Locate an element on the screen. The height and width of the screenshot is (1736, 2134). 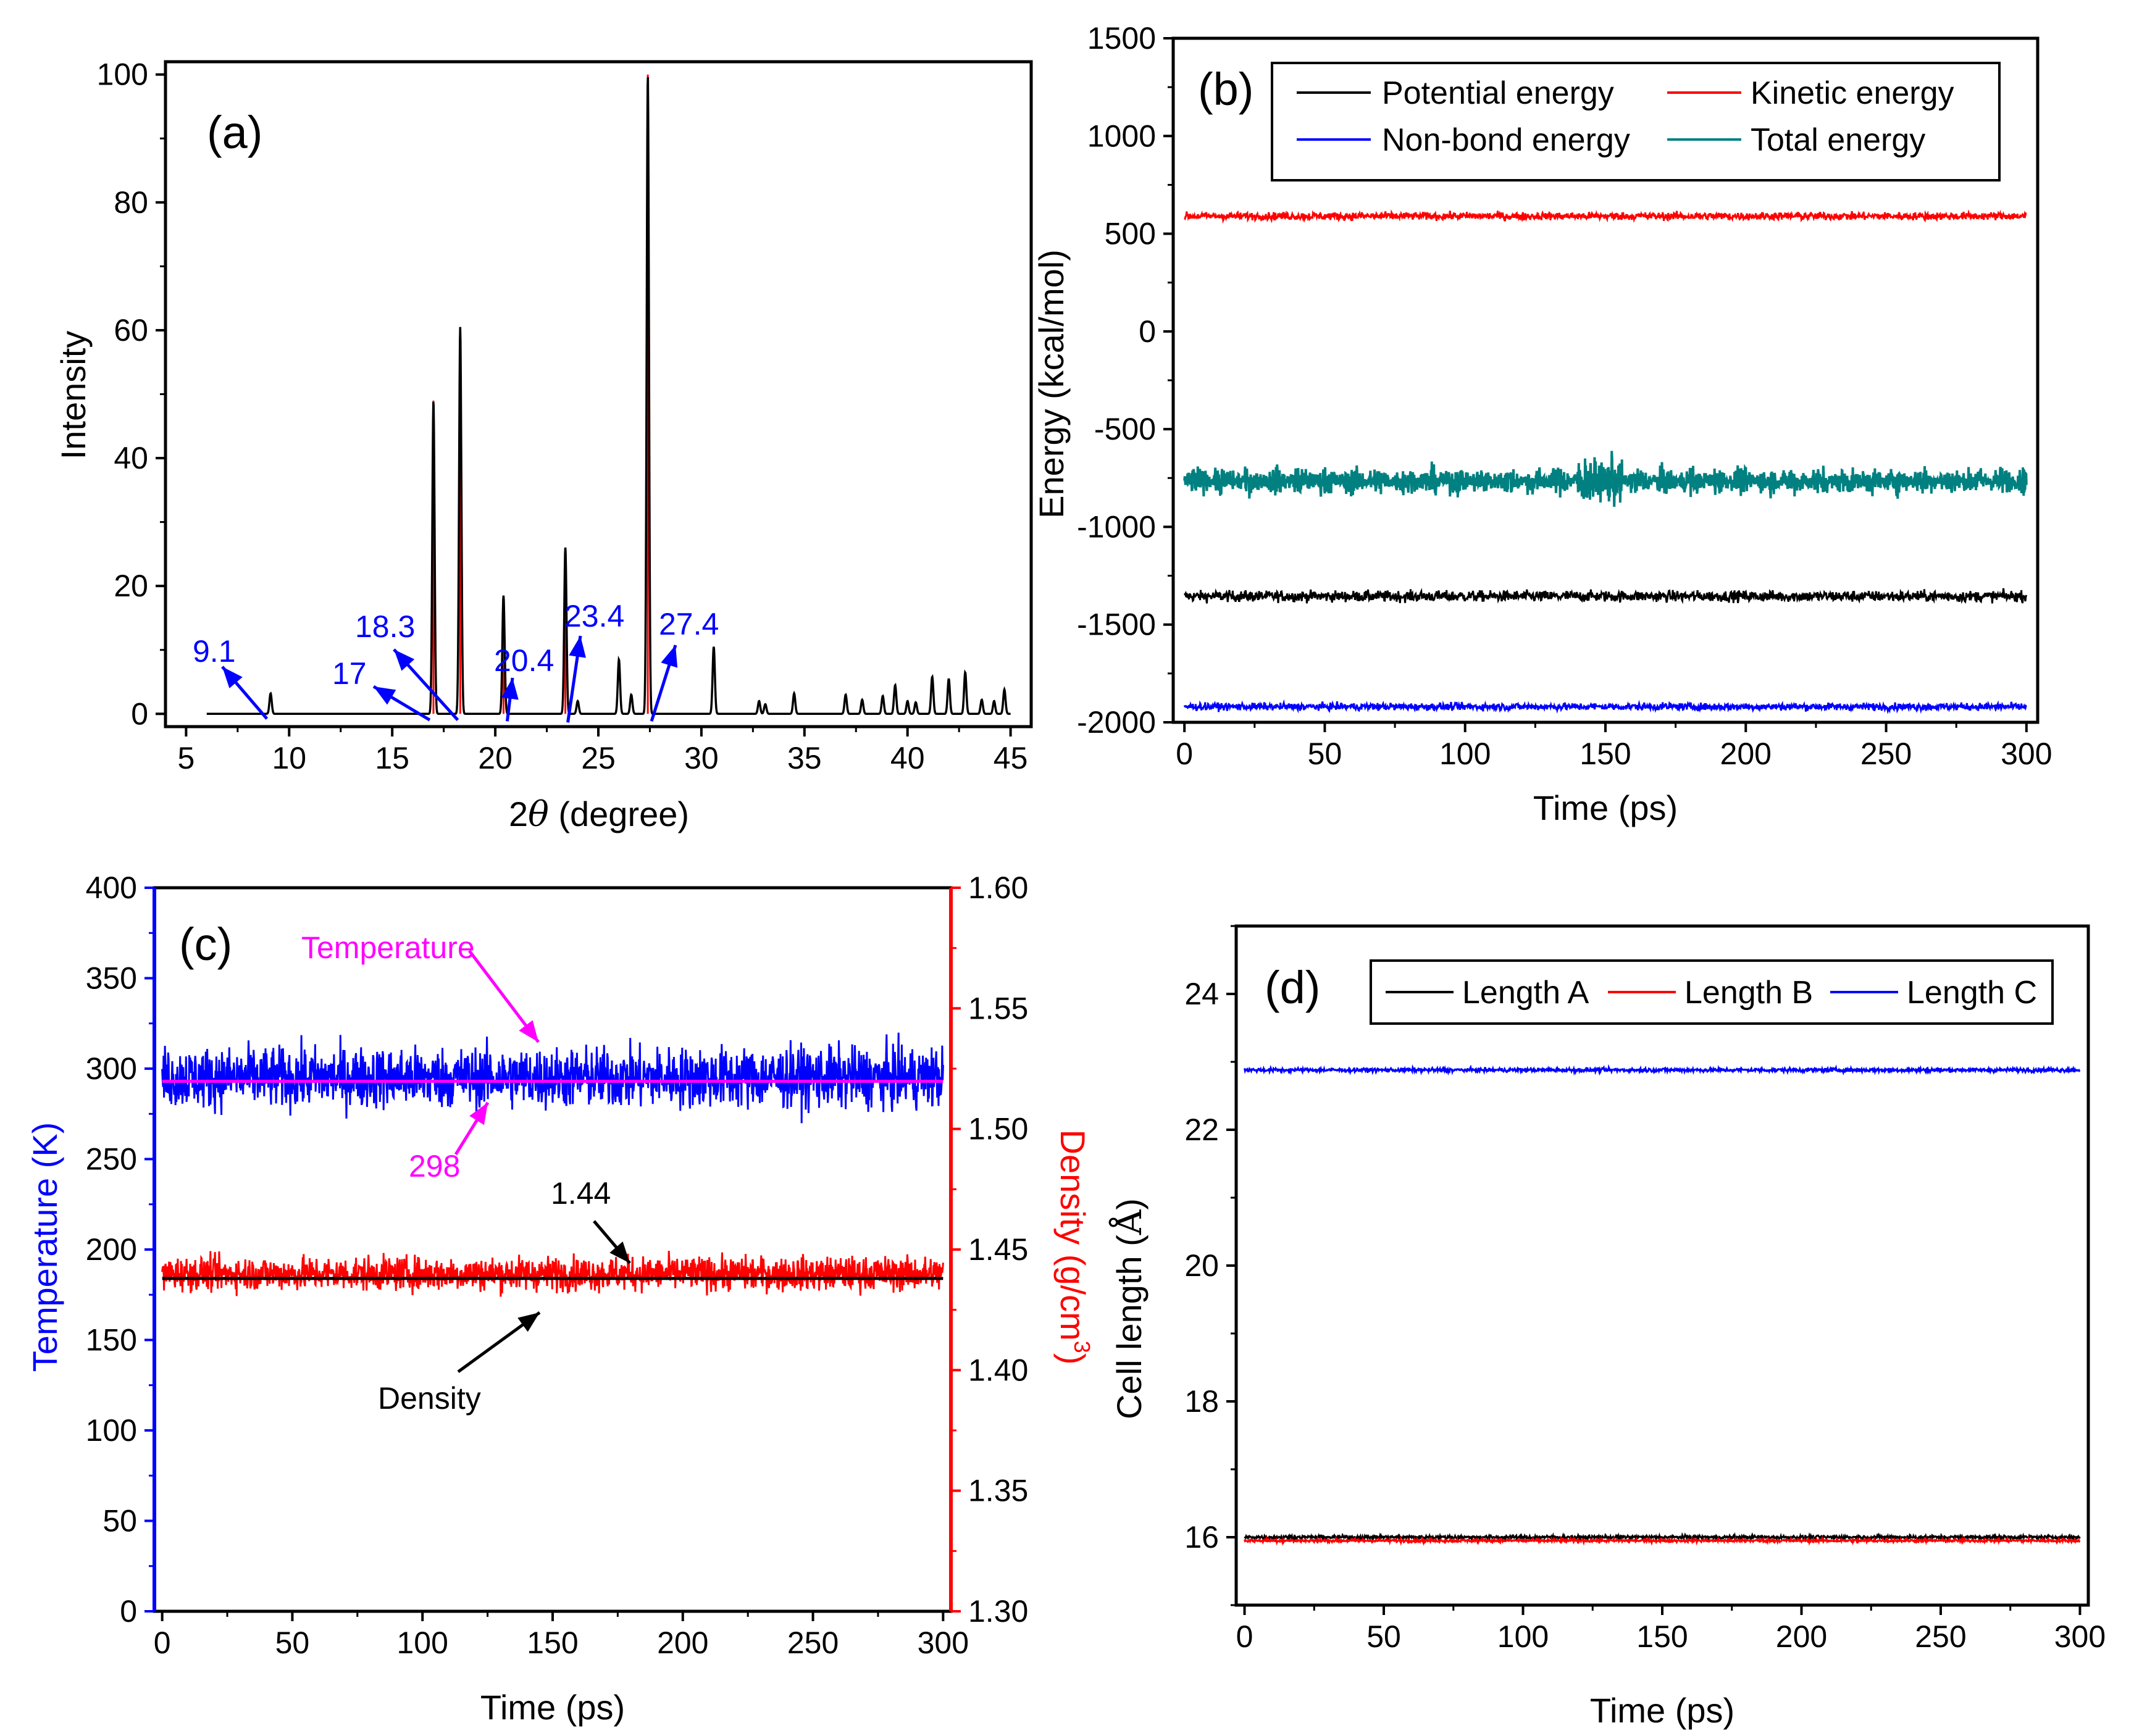
panel-a-label: (a) is located at coordinates (234, 132).